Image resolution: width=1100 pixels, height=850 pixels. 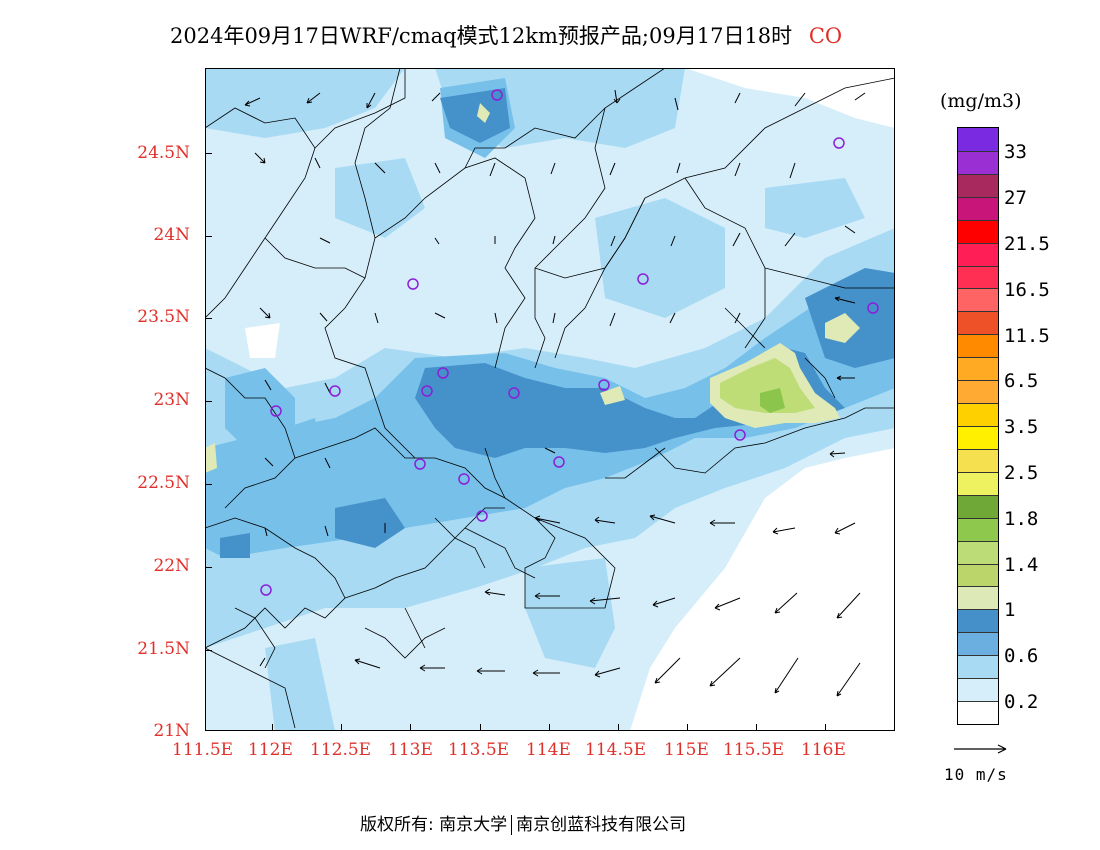 What do you see at coordinates (1027, 244) in the screenshot?
I see `legend-label-2: 21.5` at bounding box center [1027, 244].